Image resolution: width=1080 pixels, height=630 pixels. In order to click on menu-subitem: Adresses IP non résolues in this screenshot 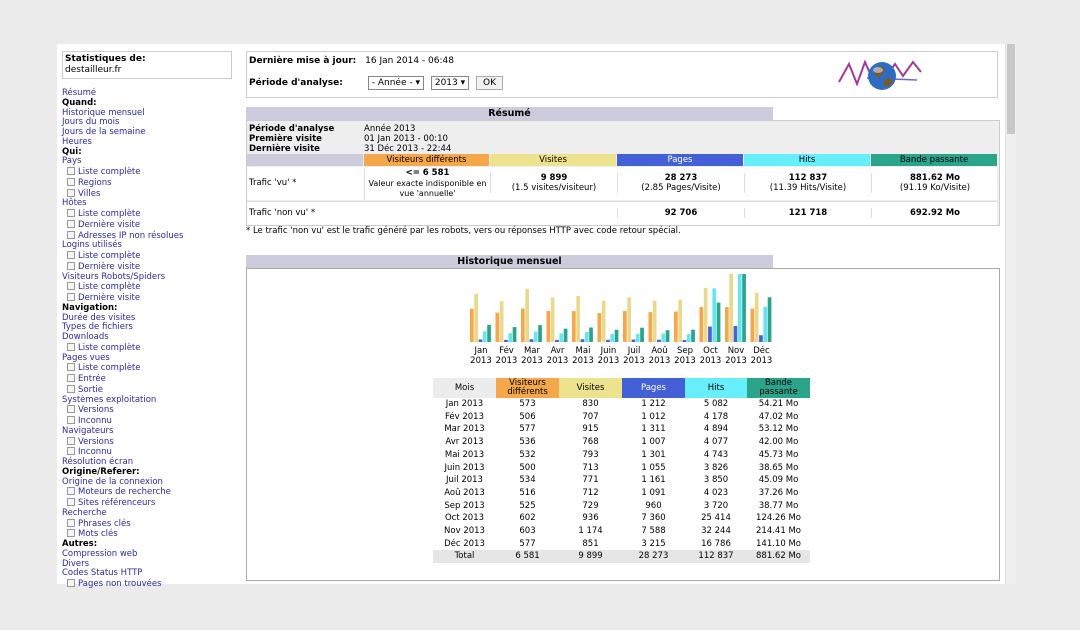, I will do `click(149, 236)`.